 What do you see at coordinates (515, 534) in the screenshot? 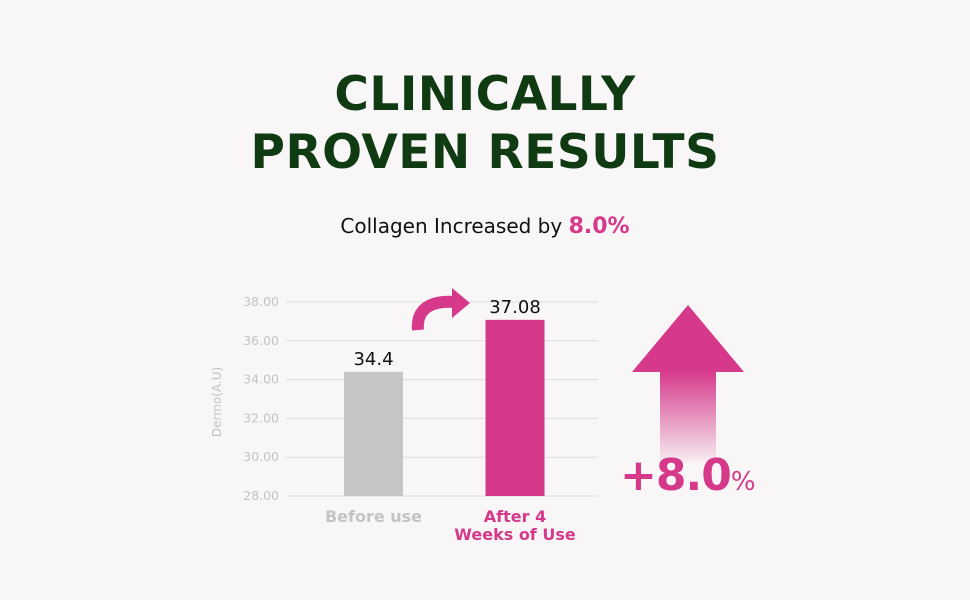
I see `category-label: Weeks of Use` at bounding box center [515, 534].